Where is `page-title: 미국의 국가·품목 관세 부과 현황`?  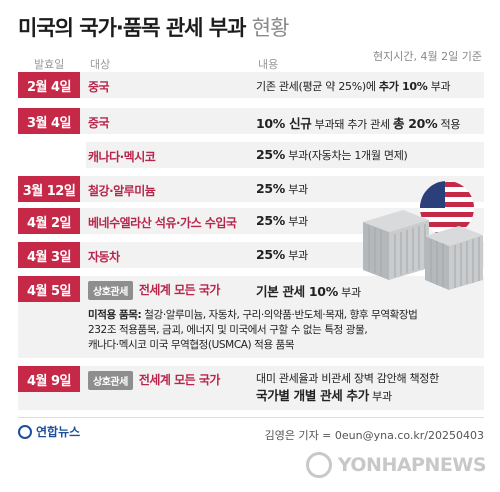
page-title: 미국의 국가·품목 관세 부과 현황 is located at coordinates (154, 27).